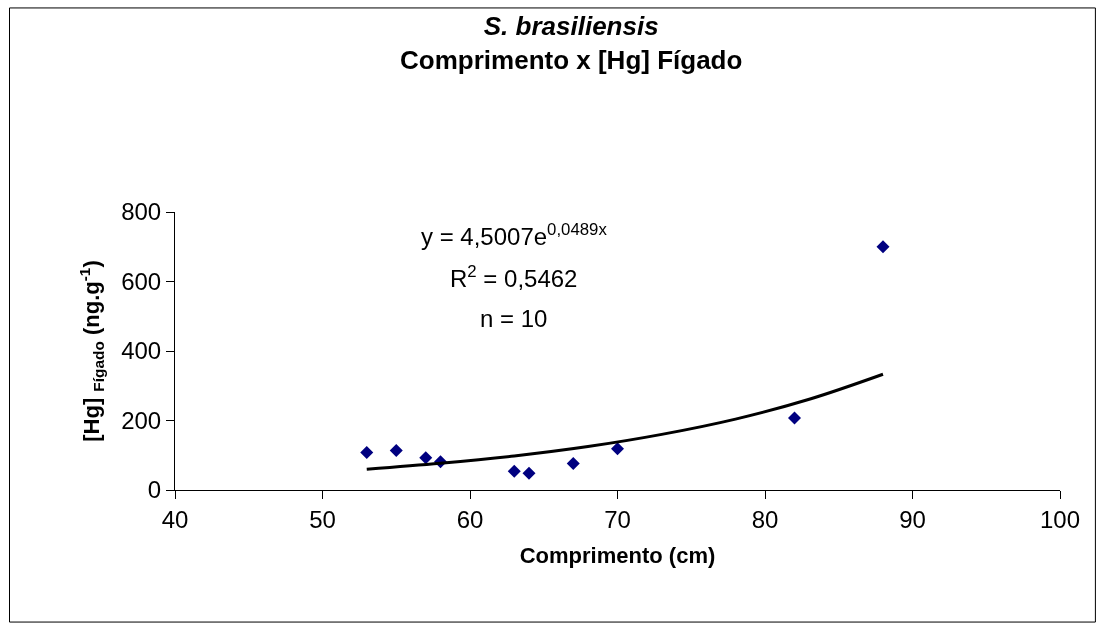 The image size is (1107, 632). I want to click on chart-subtitle: Comprimento x [Hg] Fígado, so click(571, 59).